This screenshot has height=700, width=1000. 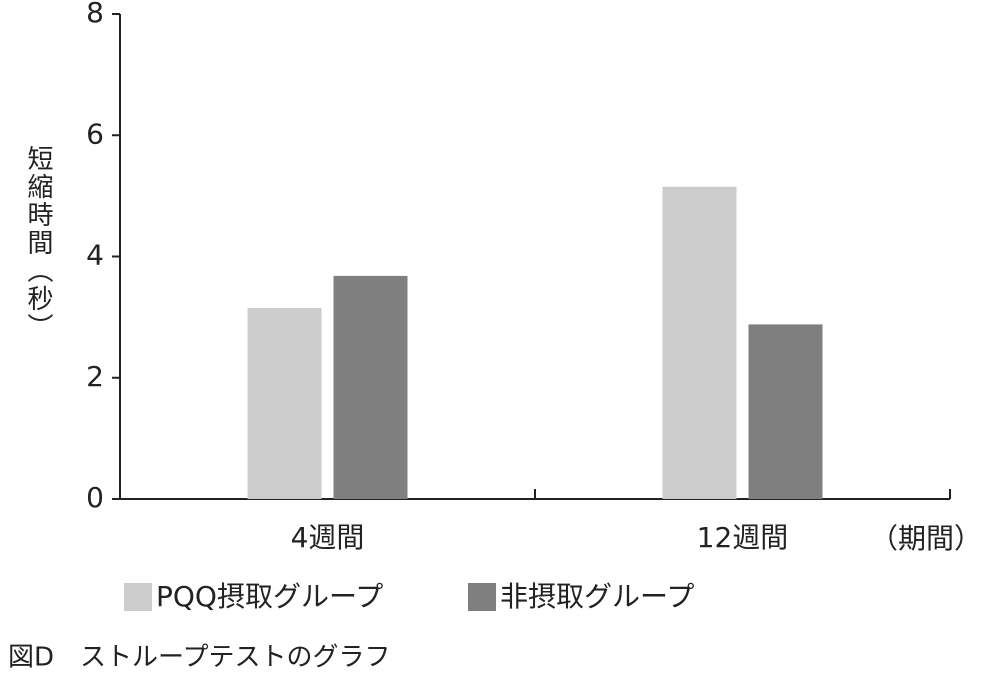 What do you see at coordinates (95, 376) in the screenshot?
I see `y-tick-label: 2` at bounding box center [95, 376].